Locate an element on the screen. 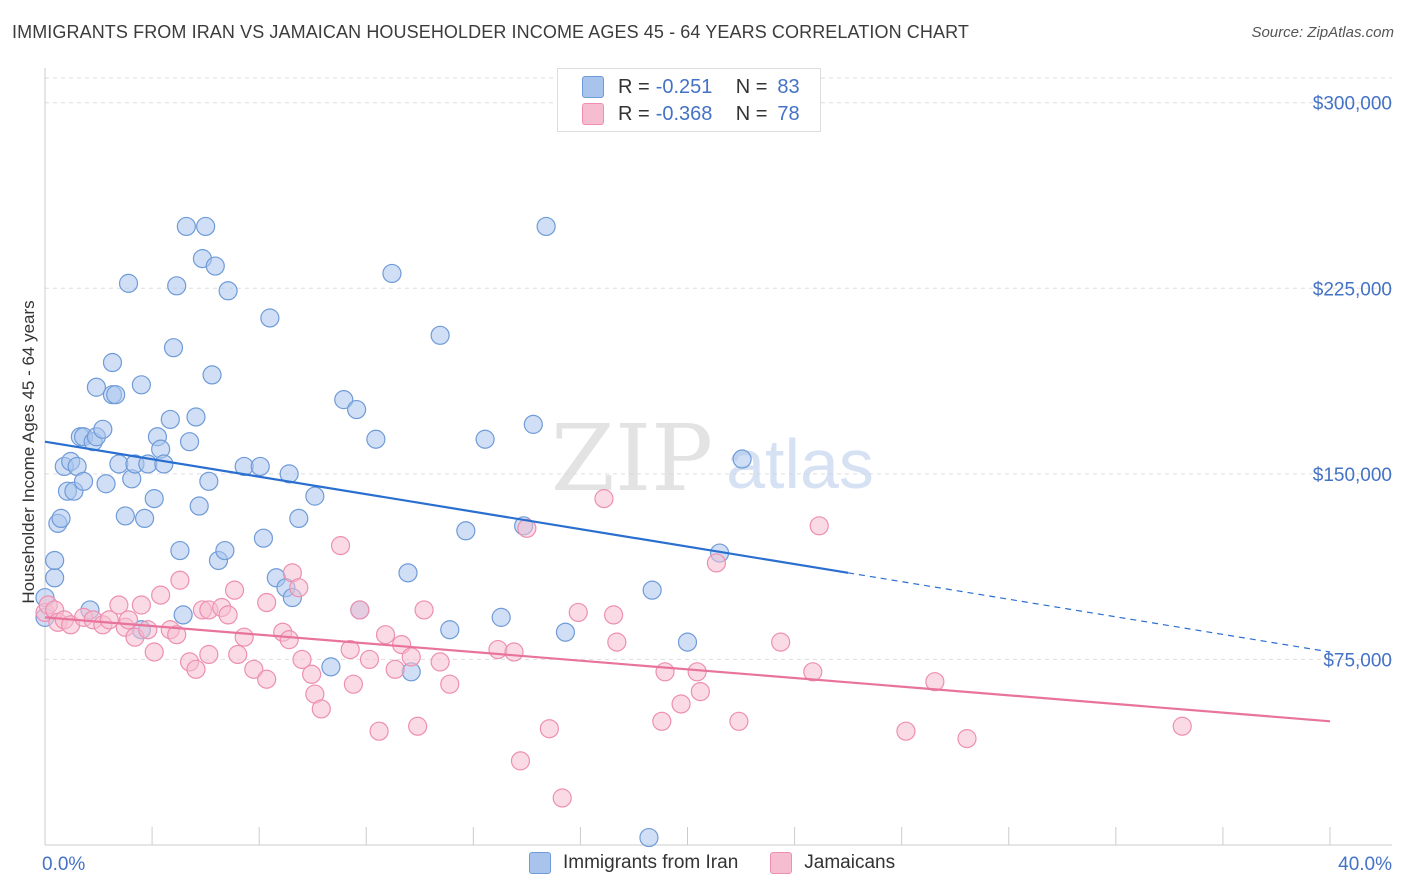 The height and width of the screenshot is (892, 1406). legend-n-value: 83 is located at coordinates (788, 86).